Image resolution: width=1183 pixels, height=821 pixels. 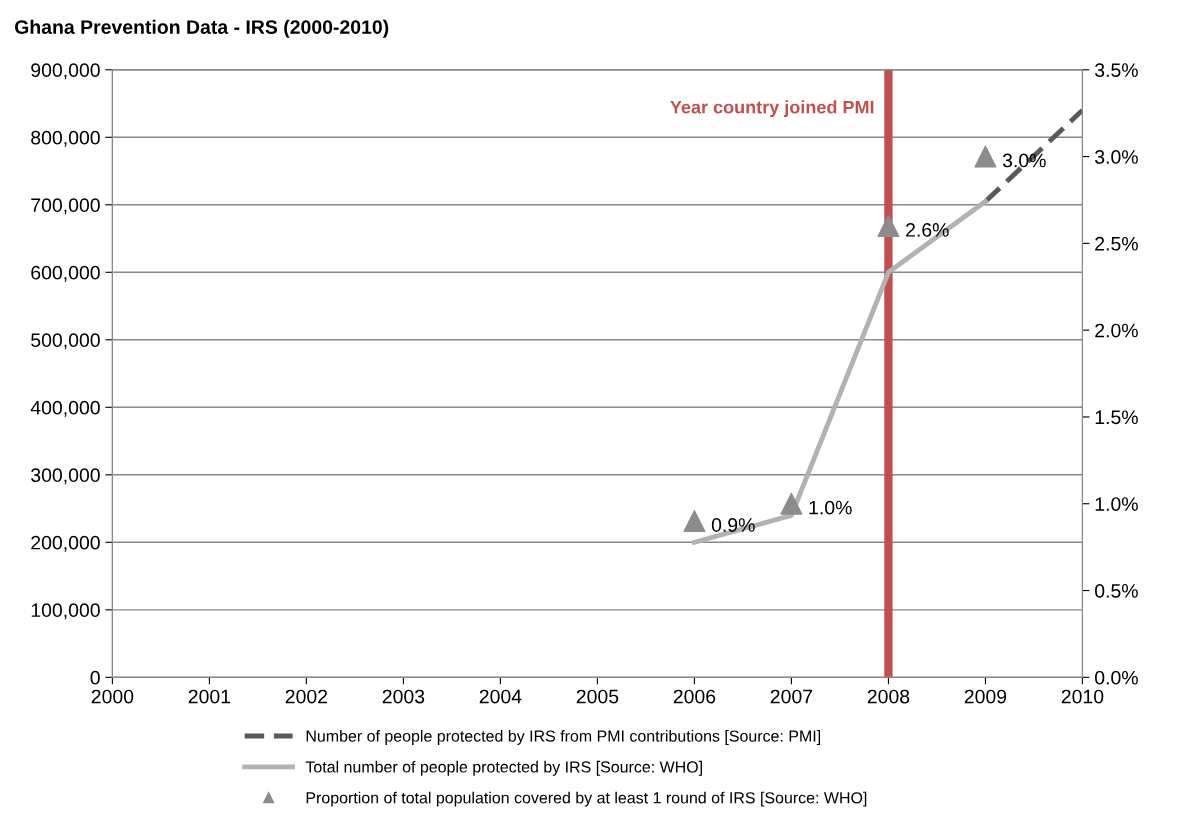 I want to click on y2-tick-label: 3.5%, so click(x=1116, y=70).